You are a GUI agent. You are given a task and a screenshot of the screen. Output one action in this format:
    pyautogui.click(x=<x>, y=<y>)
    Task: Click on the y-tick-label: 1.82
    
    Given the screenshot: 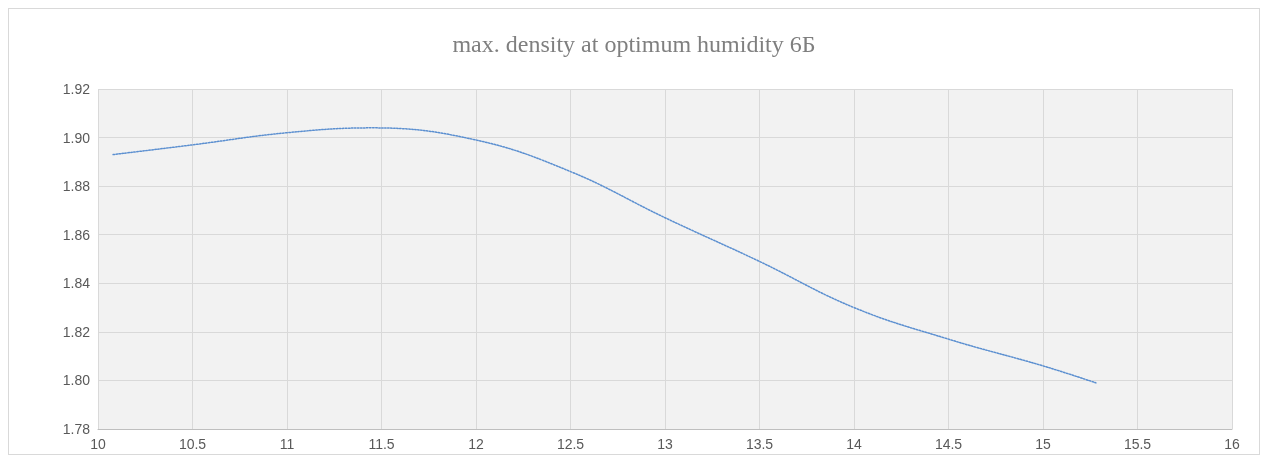 What is the action you would take?
    pyautogui.click(x=76, y=331)
    